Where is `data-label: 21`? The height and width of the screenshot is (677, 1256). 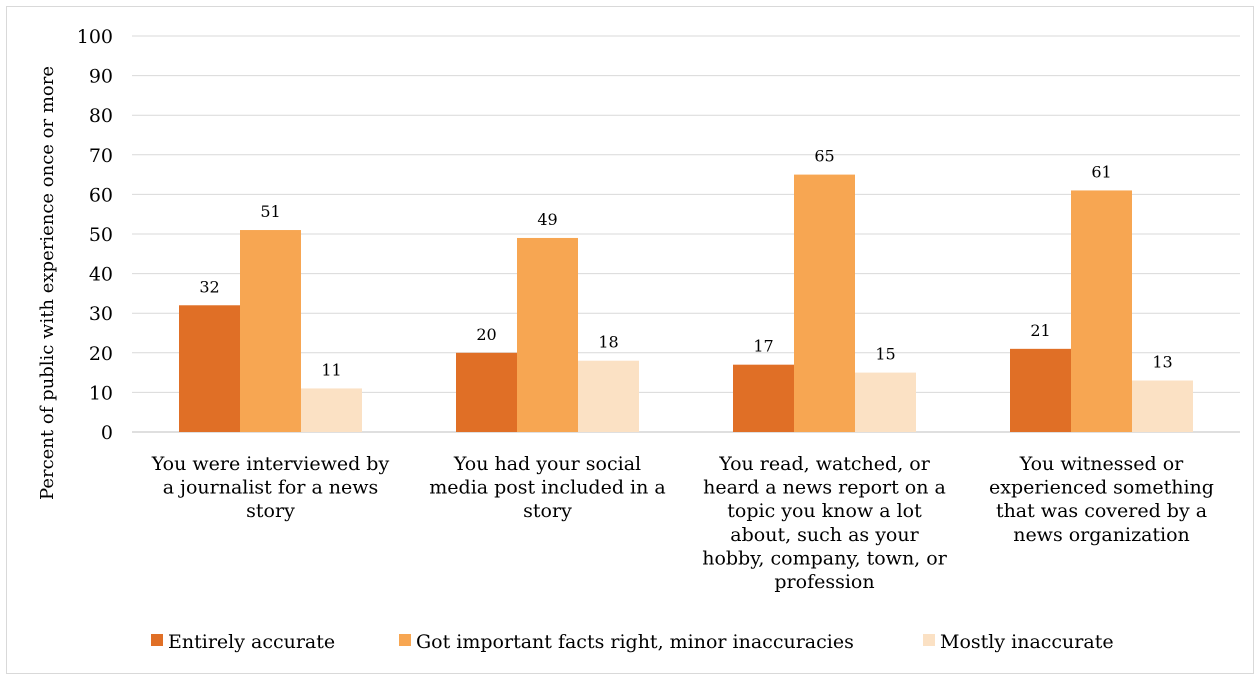
data-label: 21 is located at coordinates (1040, 330).